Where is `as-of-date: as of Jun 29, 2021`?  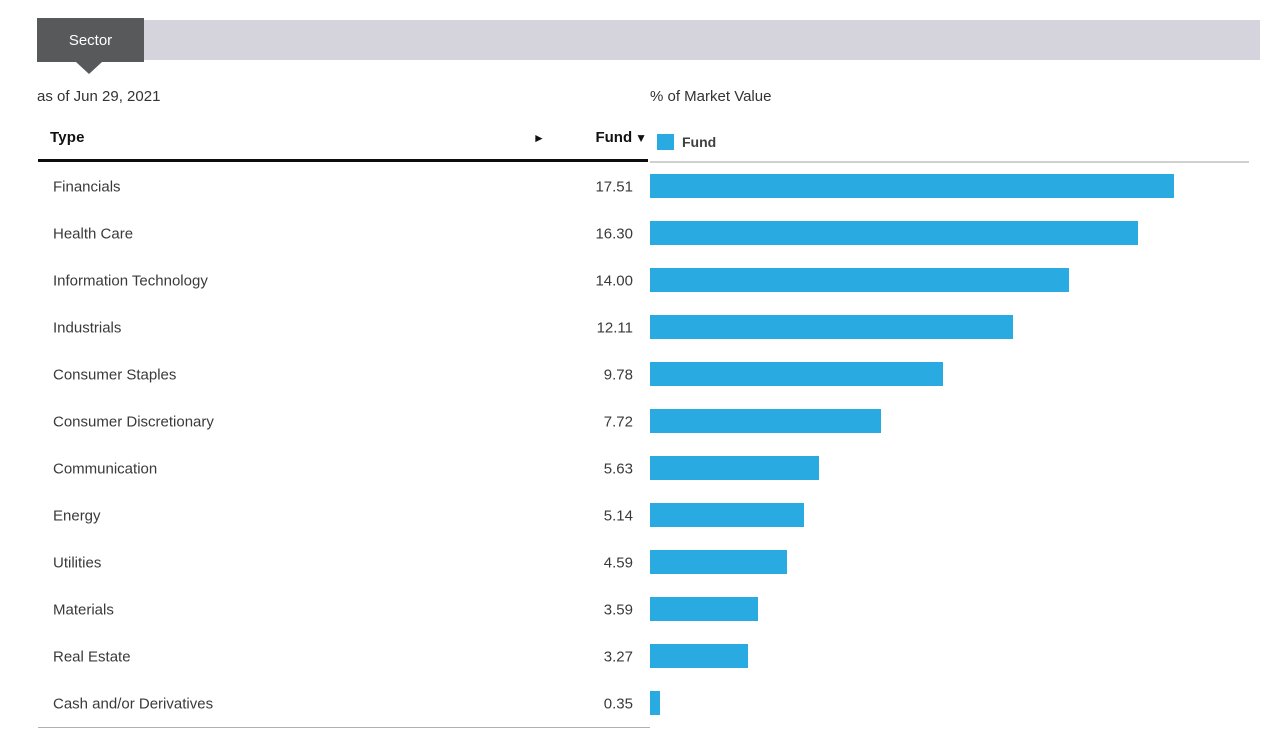 as-of-date: as of Jun 29, 2021 is located at coordinates (99, 96).